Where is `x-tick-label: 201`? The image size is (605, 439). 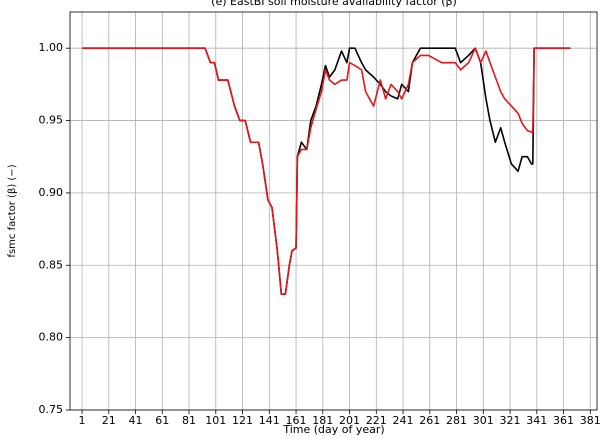 x-tick-label: 201 is located at coordinates (349, 420).